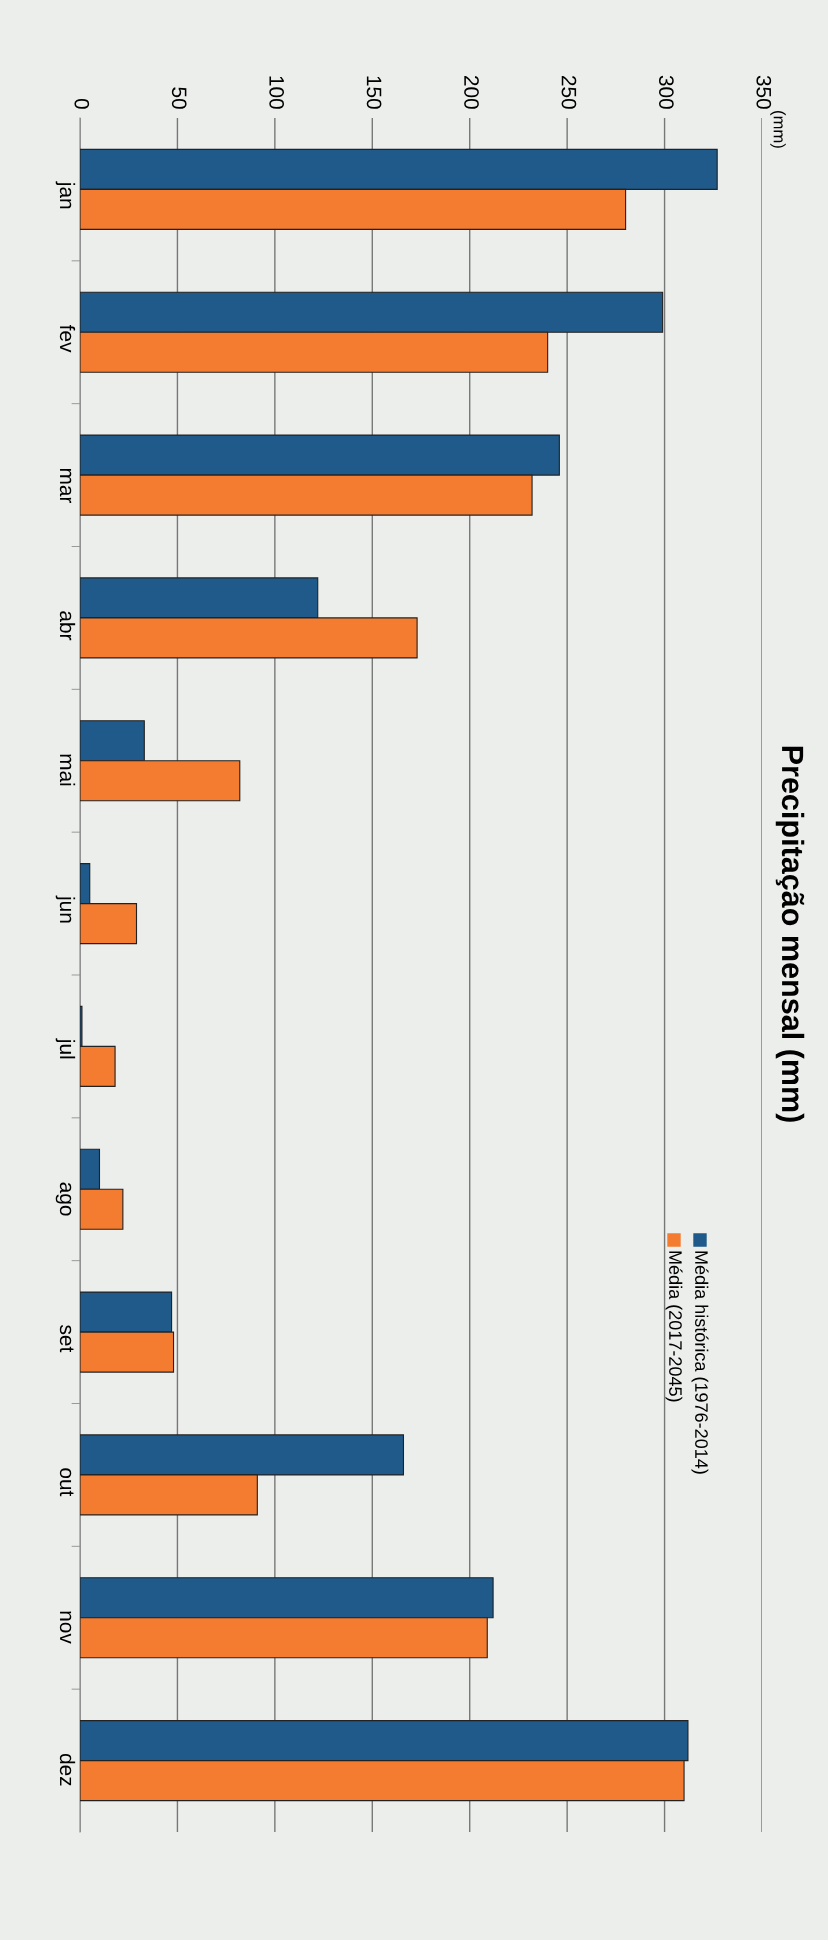 The width and height of the screenshot is (828, 1940). I want to click on x-tick-label: 350, so click(764, 92).